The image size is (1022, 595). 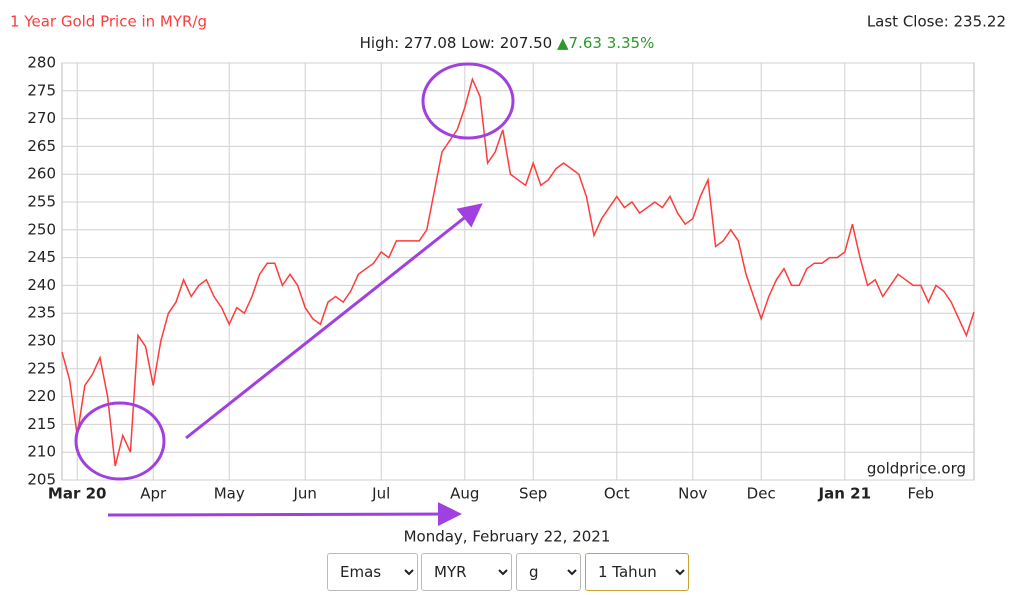 I want to click on high-low: High: 277.08 Low: 207.50, so click(x=456, y=43).